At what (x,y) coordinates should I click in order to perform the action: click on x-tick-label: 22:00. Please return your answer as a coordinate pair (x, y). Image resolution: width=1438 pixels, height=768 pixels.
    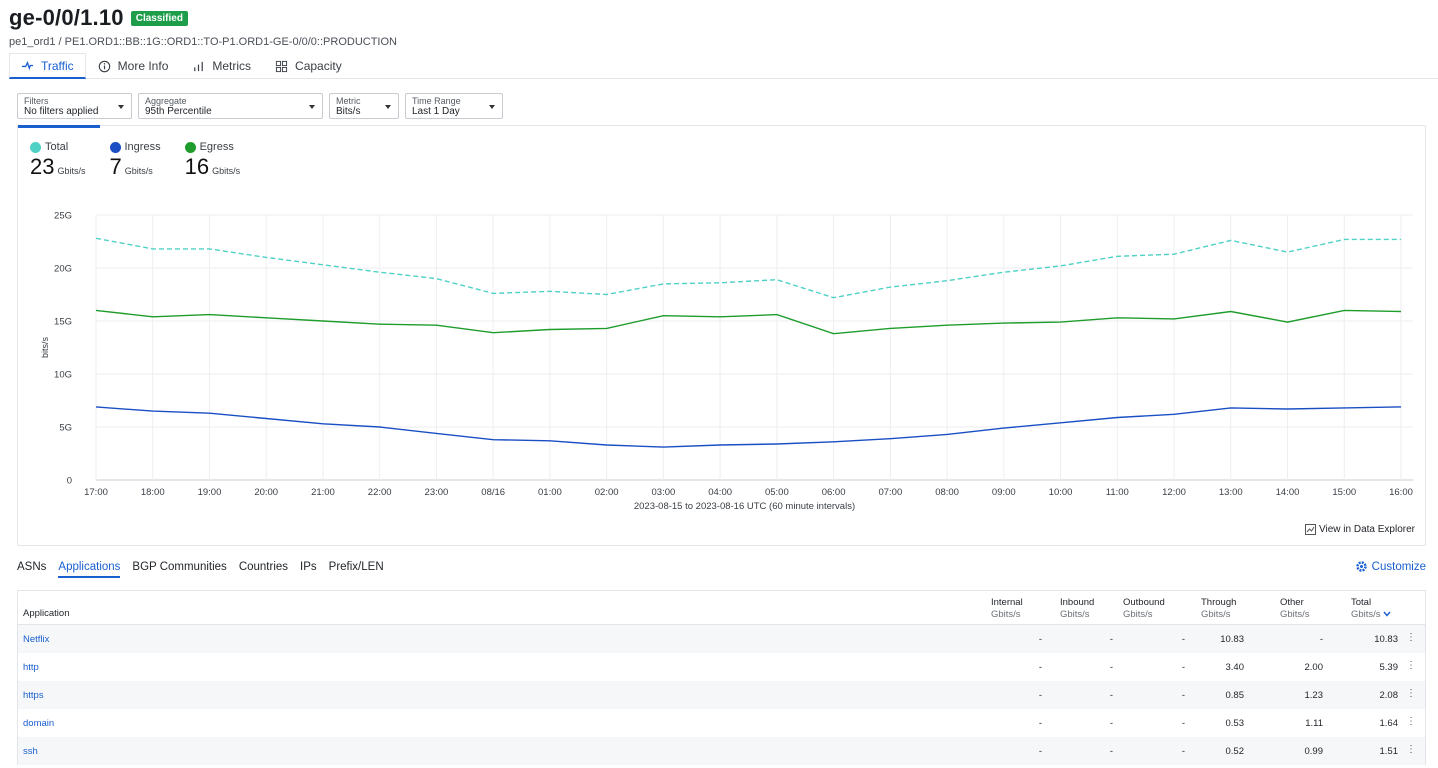
    Looking at the image, I should click on (380, 492).